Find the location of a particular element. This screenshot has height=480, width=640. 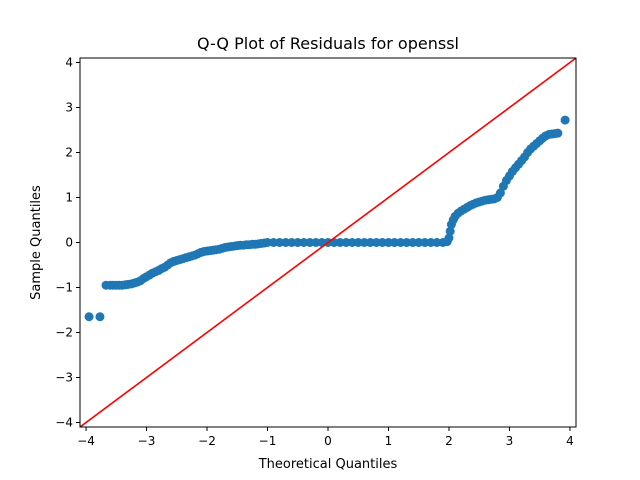

x-tick-label: −1 is located at coordinates (268, 441).